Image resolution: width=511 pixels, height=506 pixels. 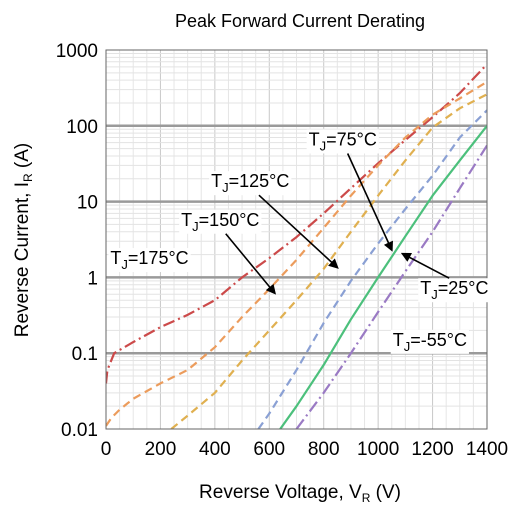 What do you see at coordinates (85, 354) in the screenshot?
I see `y-tick-label: 0.1` at bounding box center [85, 354].